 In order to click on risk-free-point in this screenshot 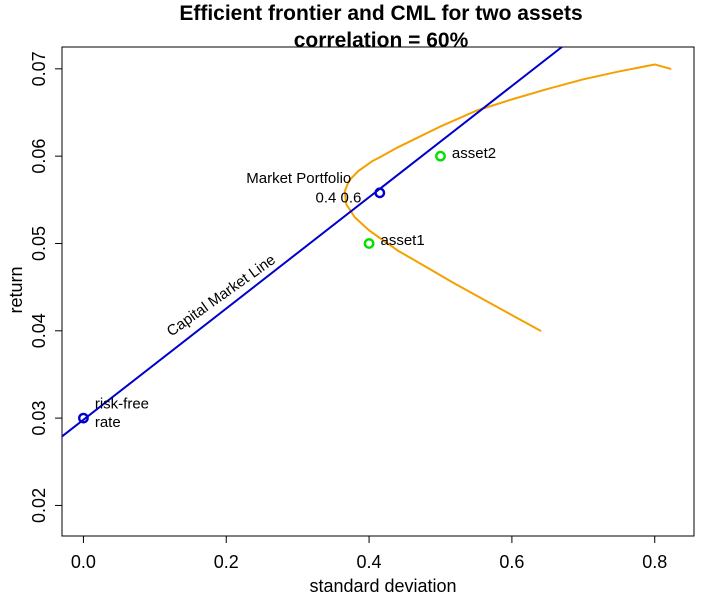, I will do `click(83, 418)`.